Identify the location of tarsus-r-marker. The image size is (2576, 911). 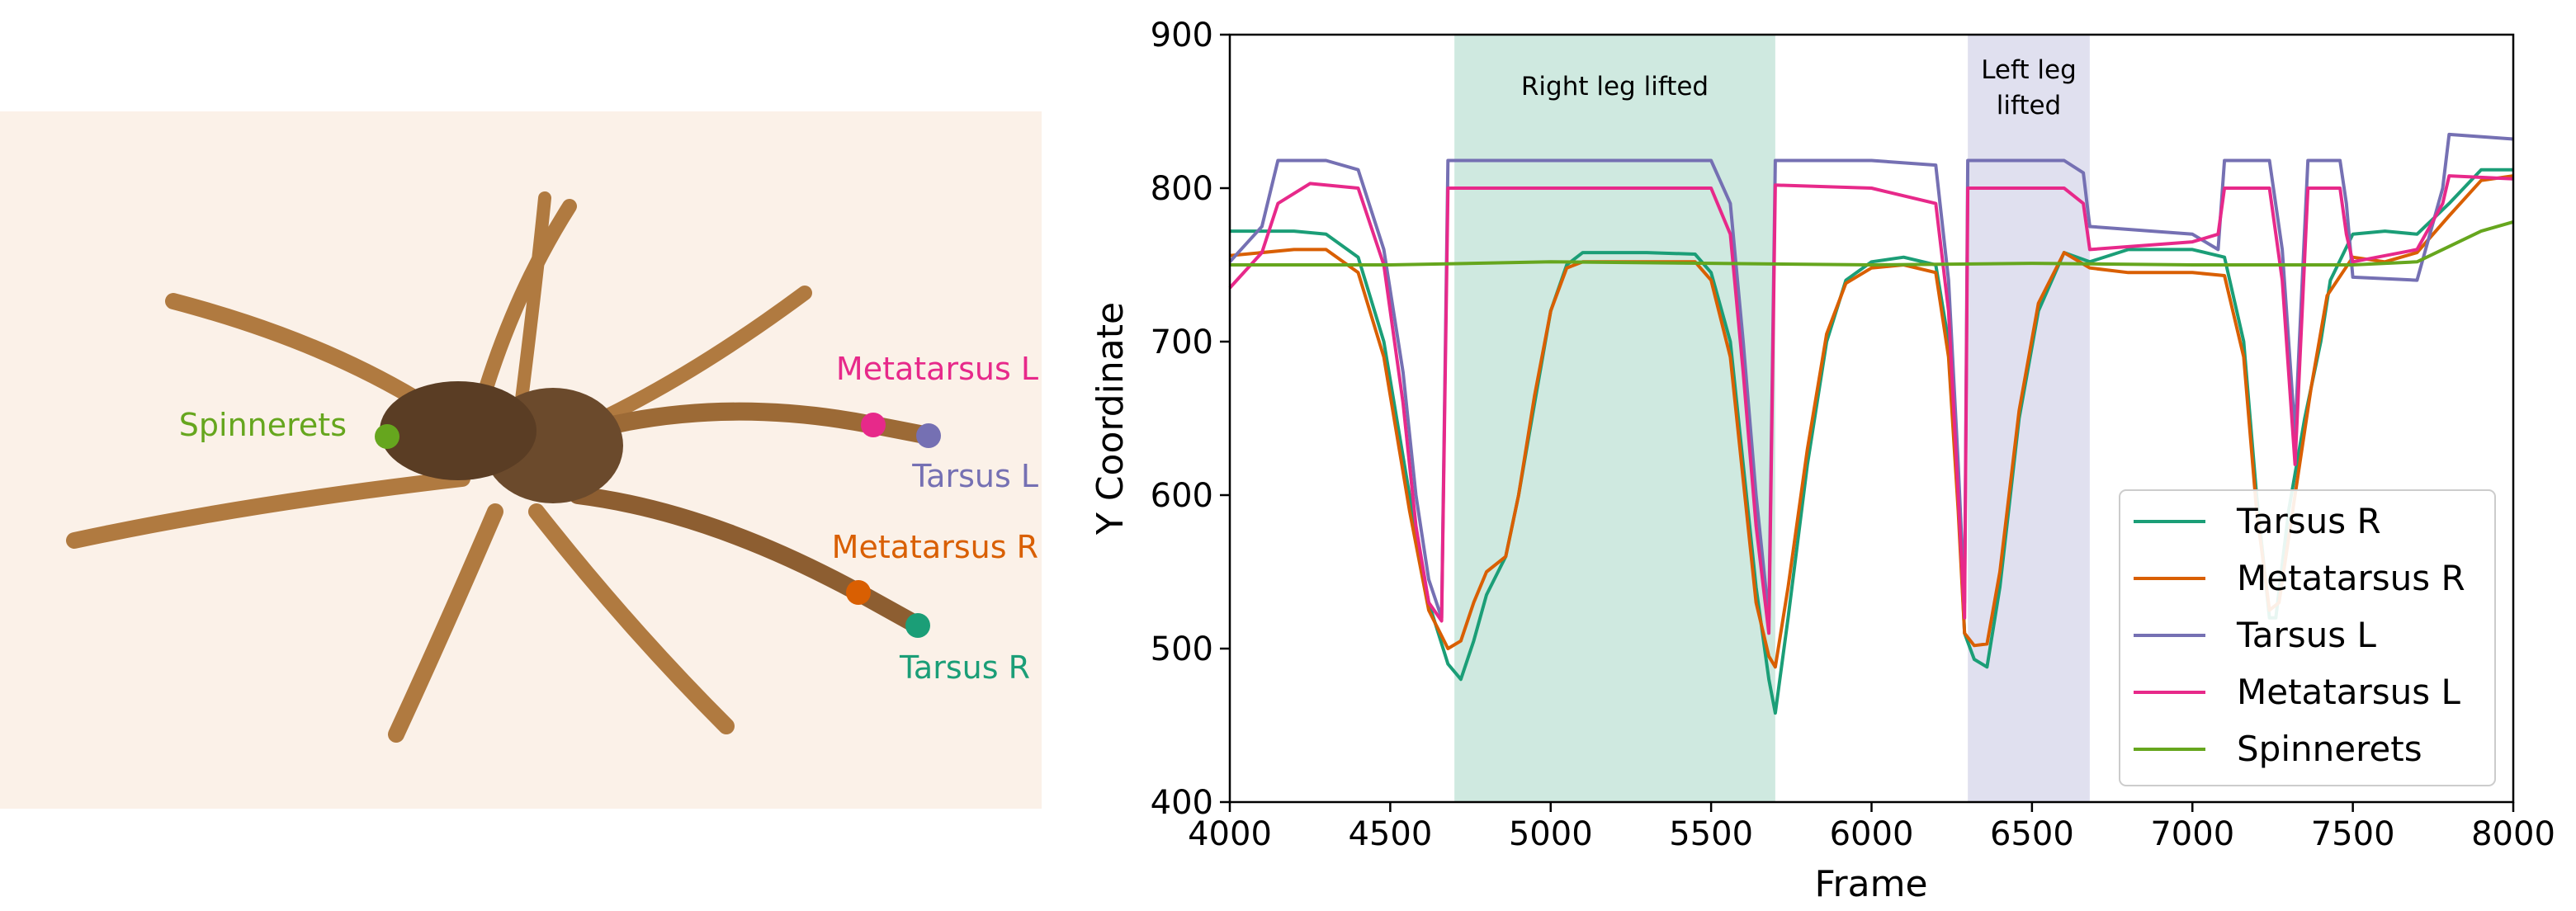
(918, 625).